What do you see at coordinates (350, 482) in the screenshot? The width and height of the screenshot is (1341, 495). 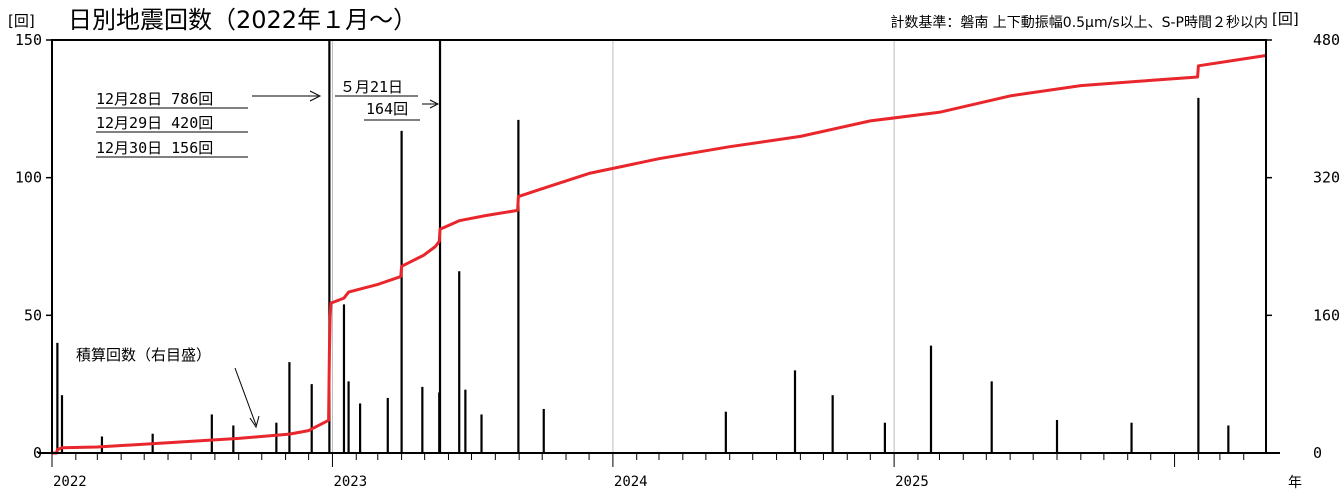 I see `x-tick-label: 2023` at bounding box center [350, 482].